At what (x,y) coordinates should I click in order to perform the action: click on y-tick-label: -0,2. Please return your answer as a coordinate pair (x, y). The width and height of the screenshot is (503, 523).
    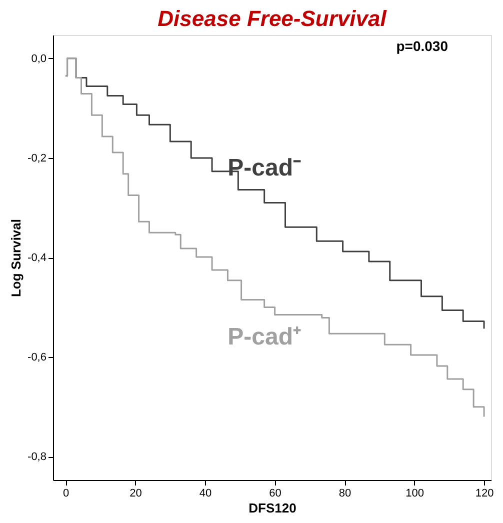
    Looking at the image, I should click on (37, 158).